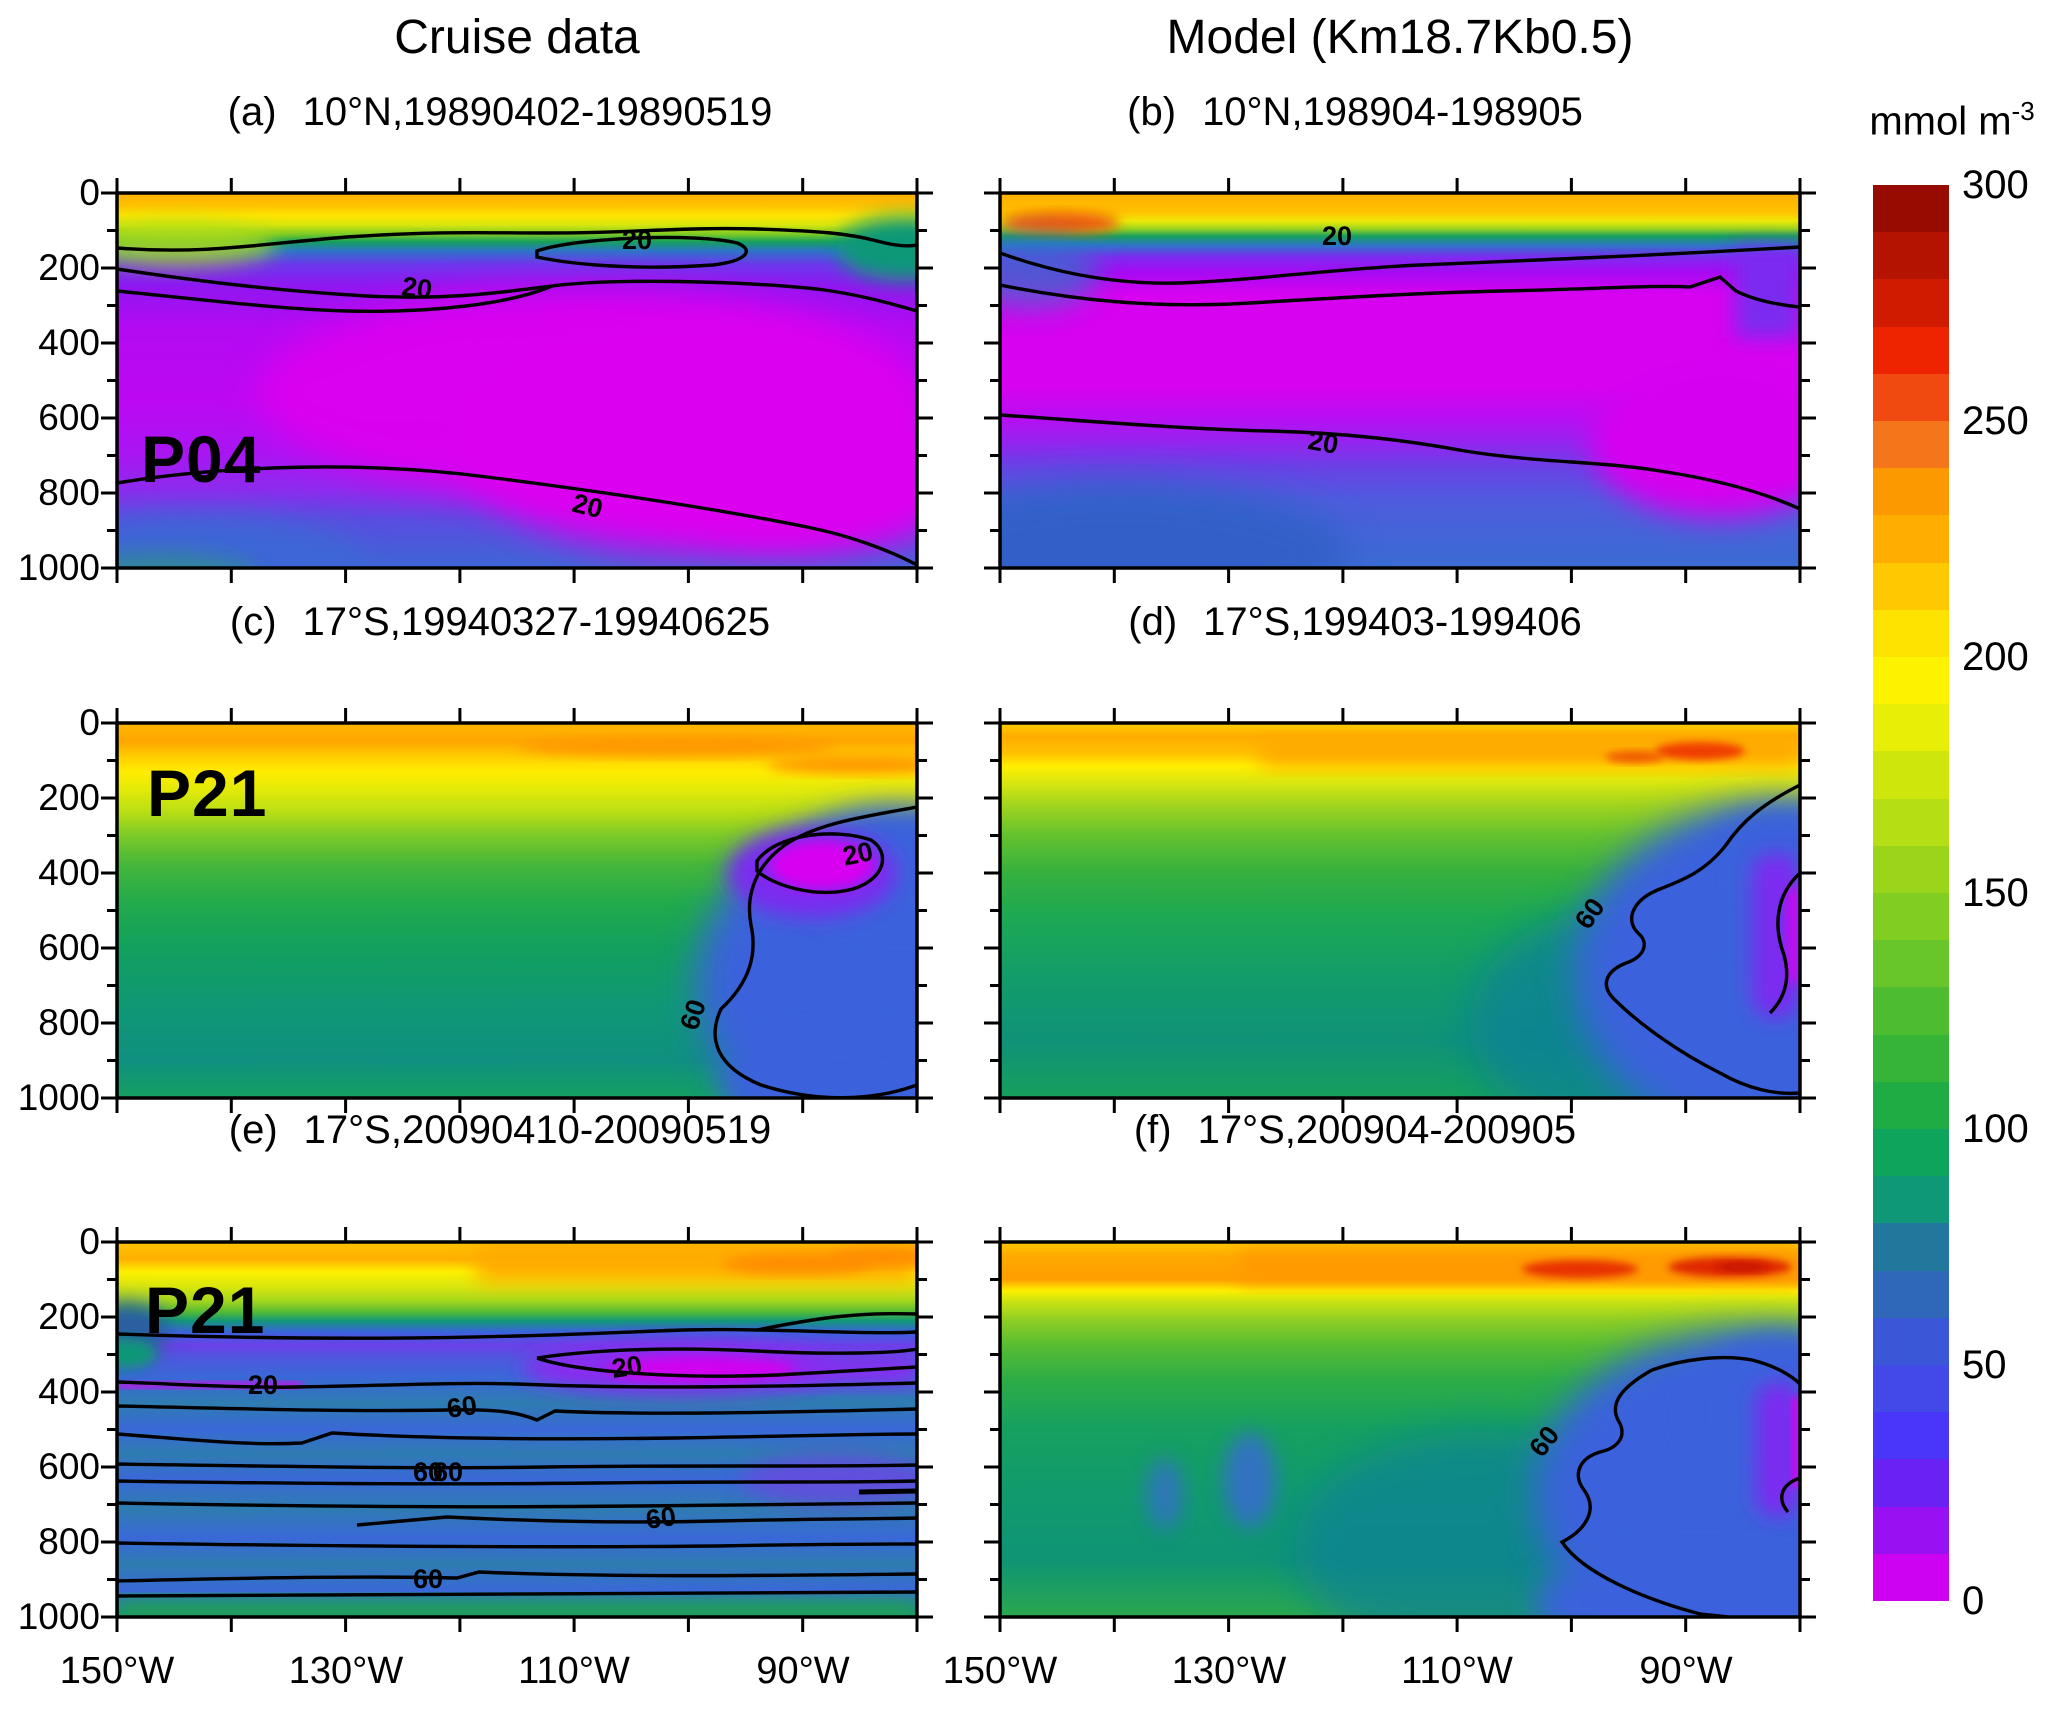 The height and width of the screenshot is (1712, 2067). Describe the element at coordinates (253, 622) in the screenshot. I see `panel-c-tag: (c)` at that location.